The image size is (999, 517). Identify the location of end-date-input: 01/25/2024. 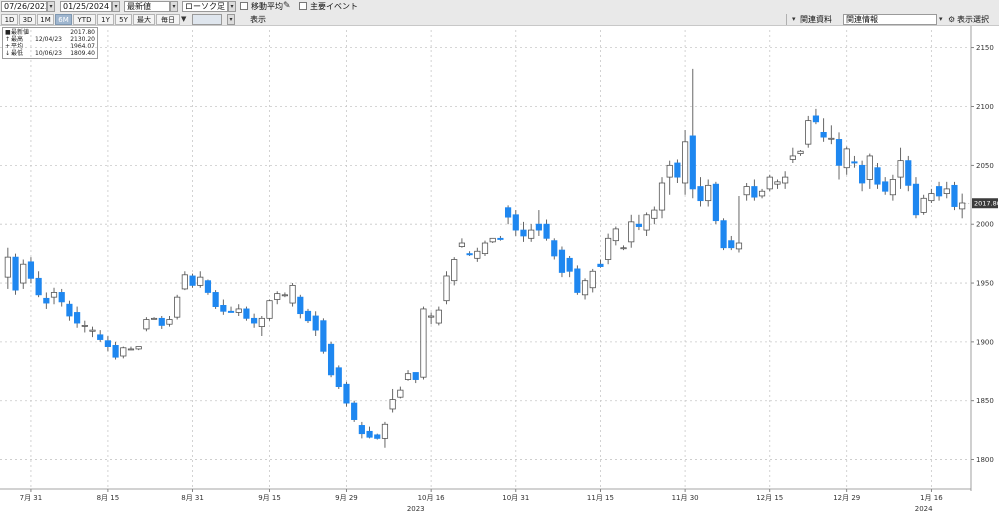
(86, 6).